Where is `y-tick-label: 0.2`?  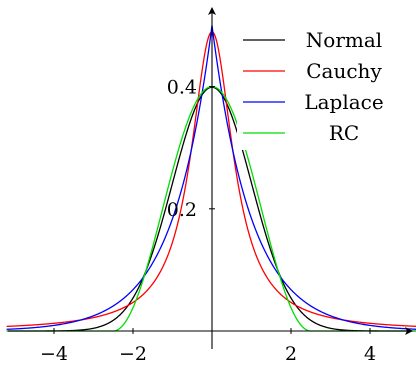
y-tick-label: 0.2 is located at coordinates (182, 210).